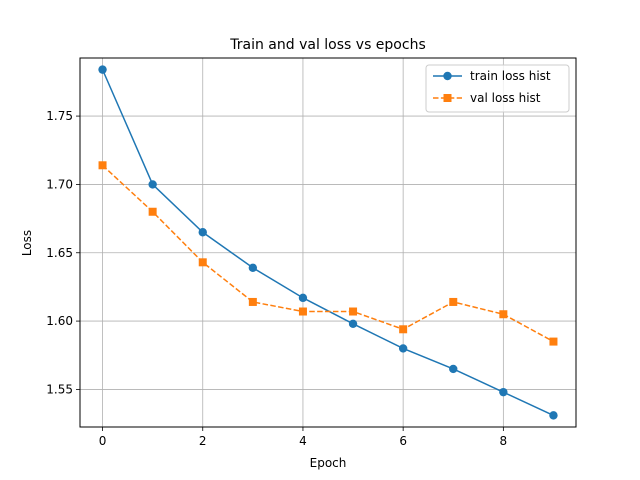 The image size is (640, 480). Describe the element at coordinates (303, 441) in the screenshot. I see `x-tick-label: 4` at that location.